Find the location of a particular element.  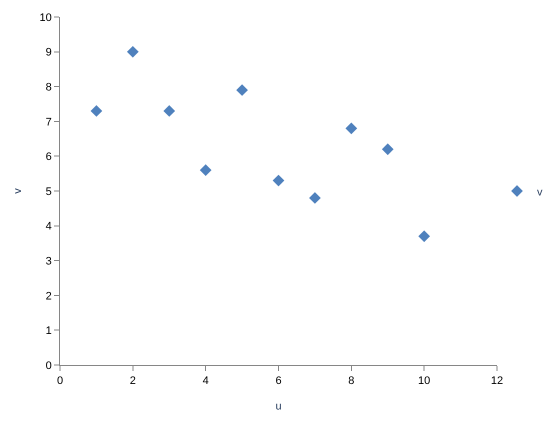

y-tick-label: 6 is located at coordinates (49, 157).